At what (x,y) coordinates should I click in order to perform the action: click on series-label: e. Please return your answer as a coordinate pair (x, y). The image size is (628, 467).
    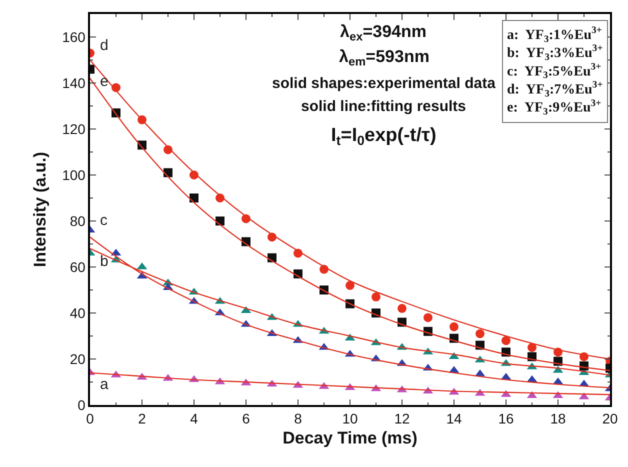
    Looking at the image, I should click on (104, 81).